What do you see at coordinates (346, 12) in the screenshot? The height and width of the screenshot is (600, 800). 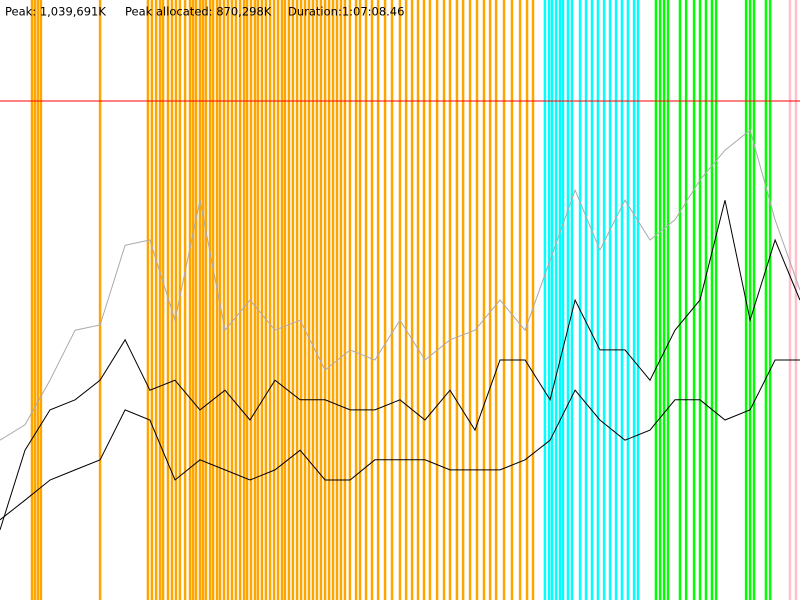 I see `duration-label: Duration:1:07:08.46` at bounding box center [346, 12].